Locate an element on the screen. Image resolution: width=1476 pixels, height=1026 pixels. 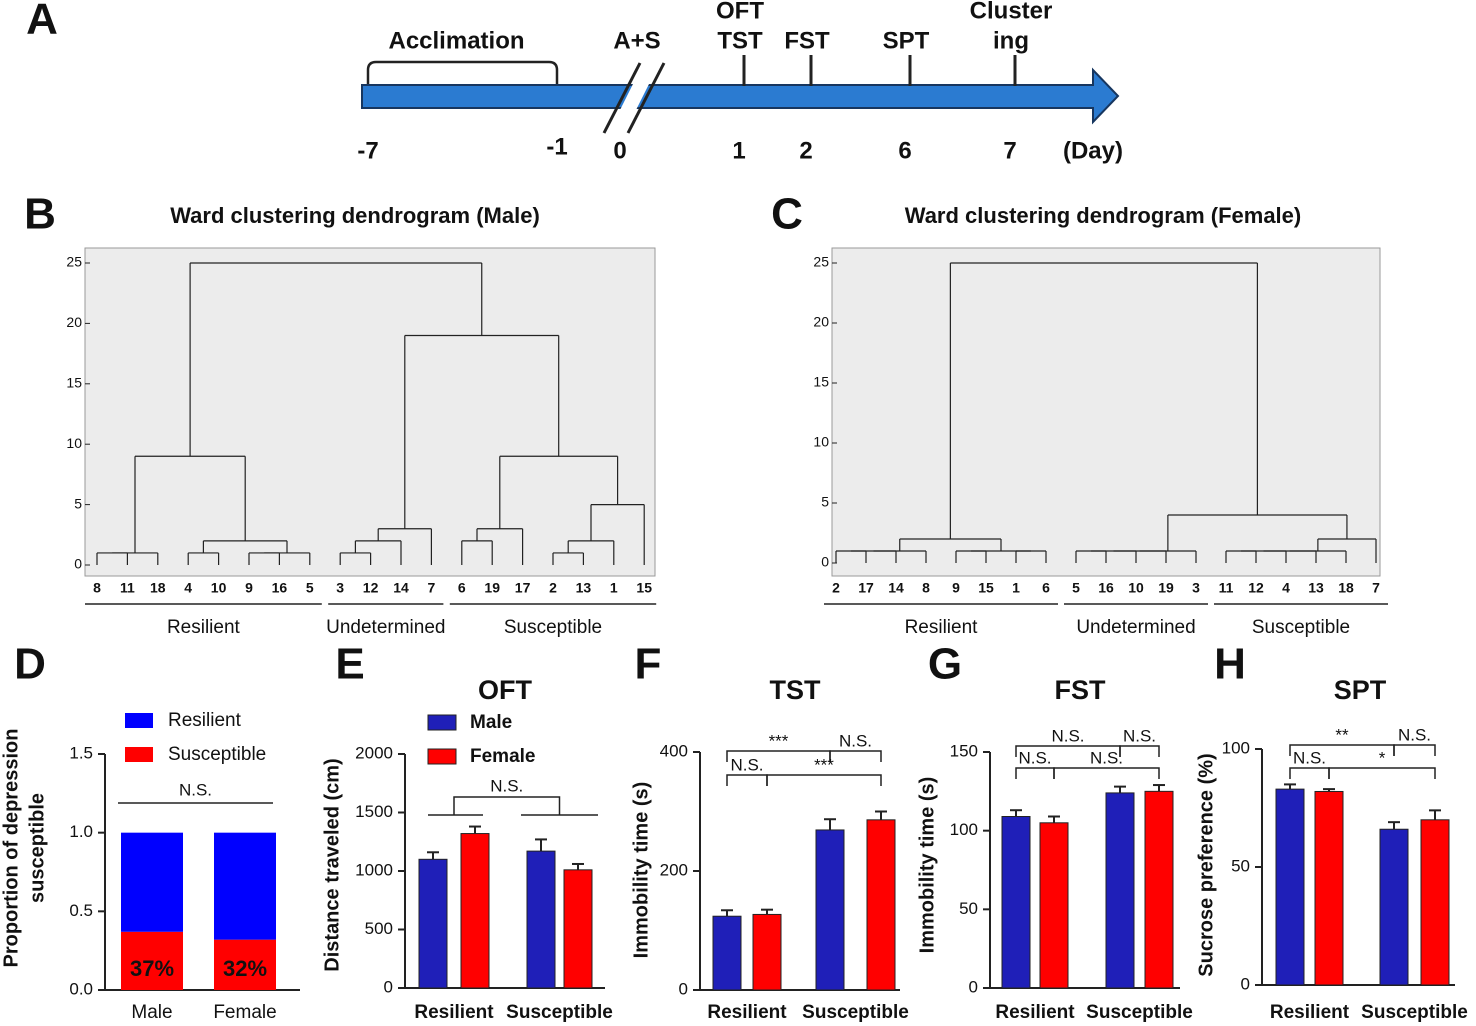
leaf-label: 1 is located at coordinates (1016, 588).